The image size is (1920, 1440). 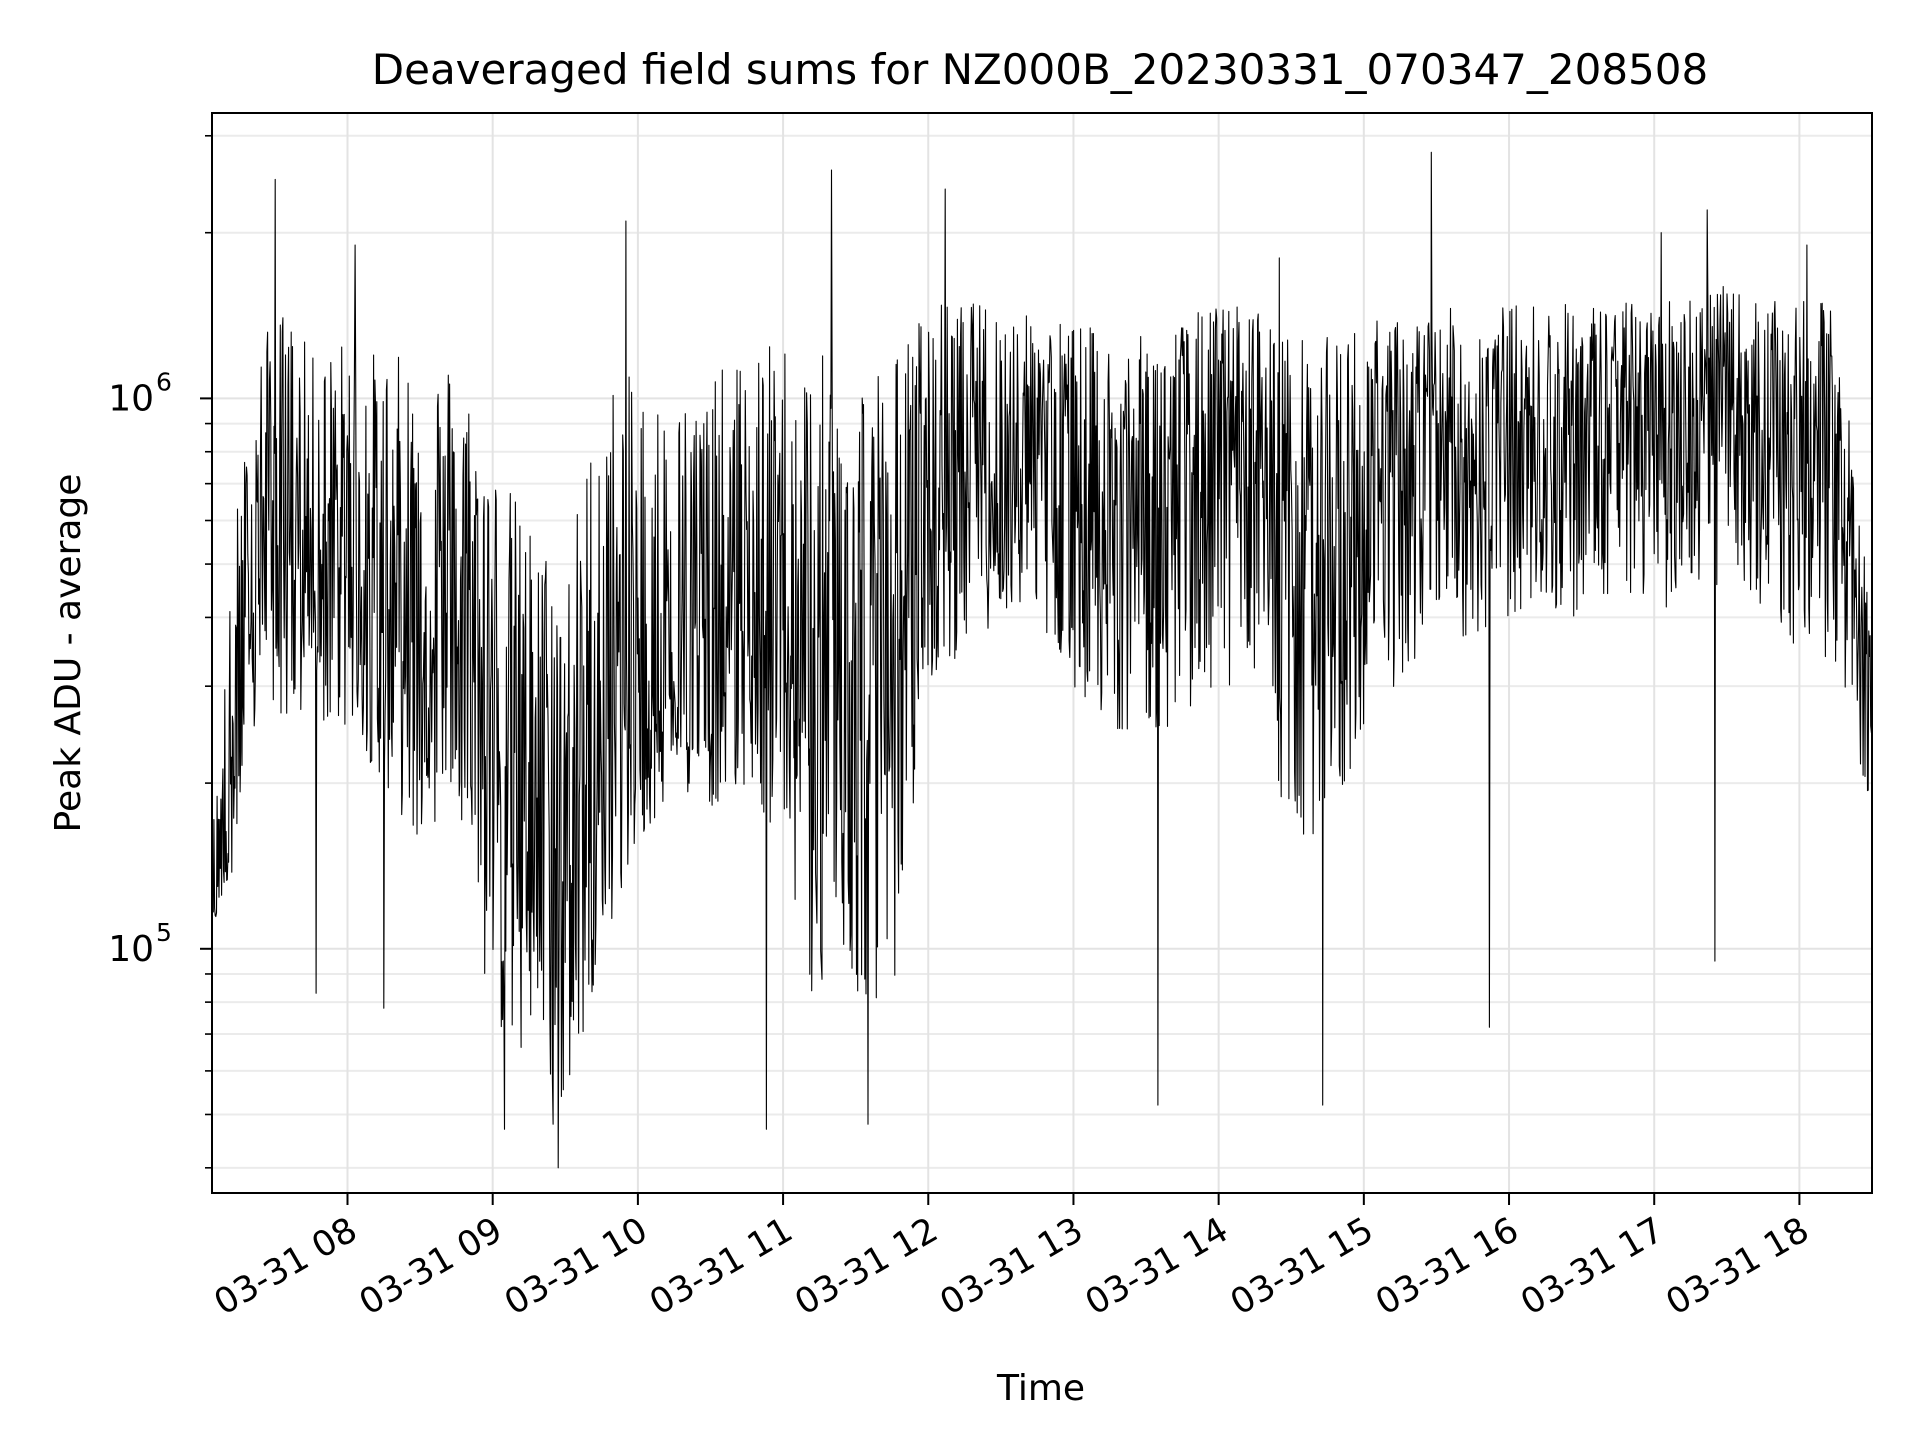 What do you see at coordinates (1157, 1266) in the screenshot?
I see `x-tick-label: 03-31 14` at bounding box center [1157, 1266].